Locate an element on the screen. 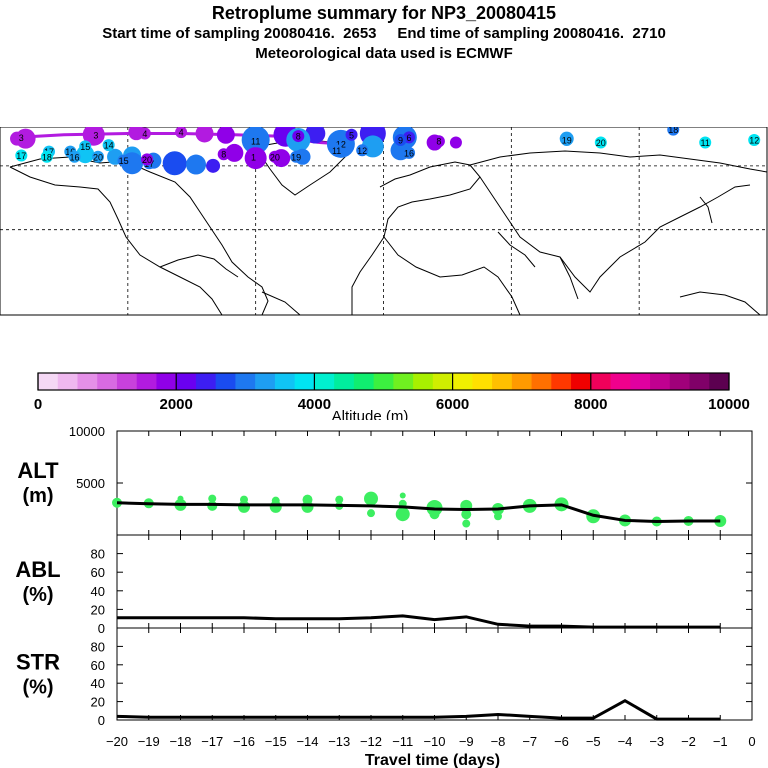  panel-unit: (m) is located at coordinates (37, 496).